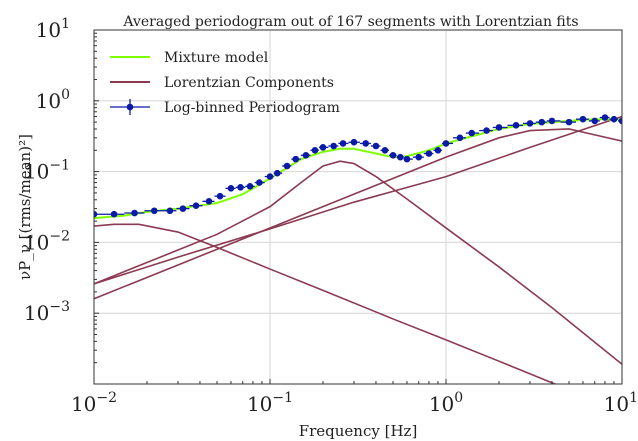  What do you see at coordinates (25, 207) in the screenshot?
I see `y-axis-label: νP_ν [(rms/mean)²]` at bounding box center [25, 207].